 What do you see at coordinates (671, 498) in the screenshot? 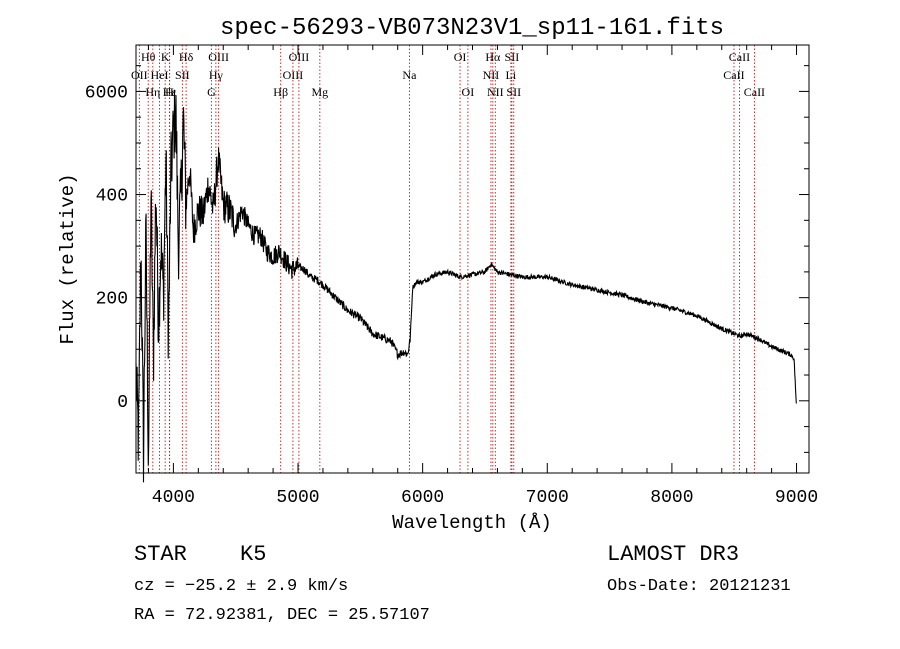
I see `x-tick-label: 8000` at bounding box center [671, 498].